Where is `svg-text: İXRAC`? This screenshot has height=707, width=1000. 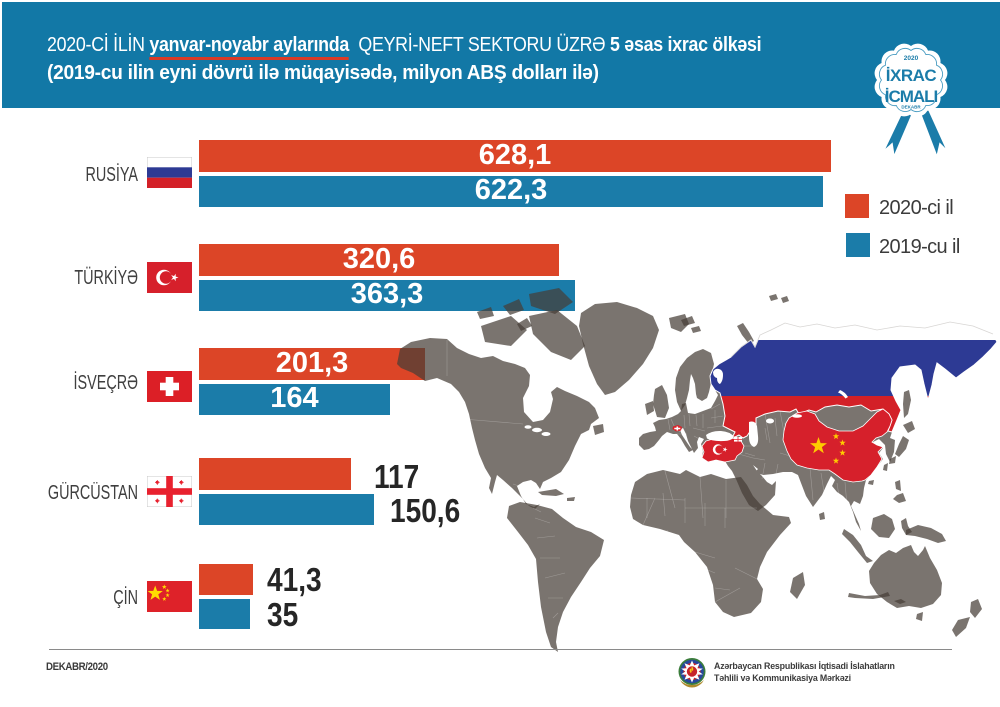
svg-text: İXRAC is located at coordinates (911, 75).